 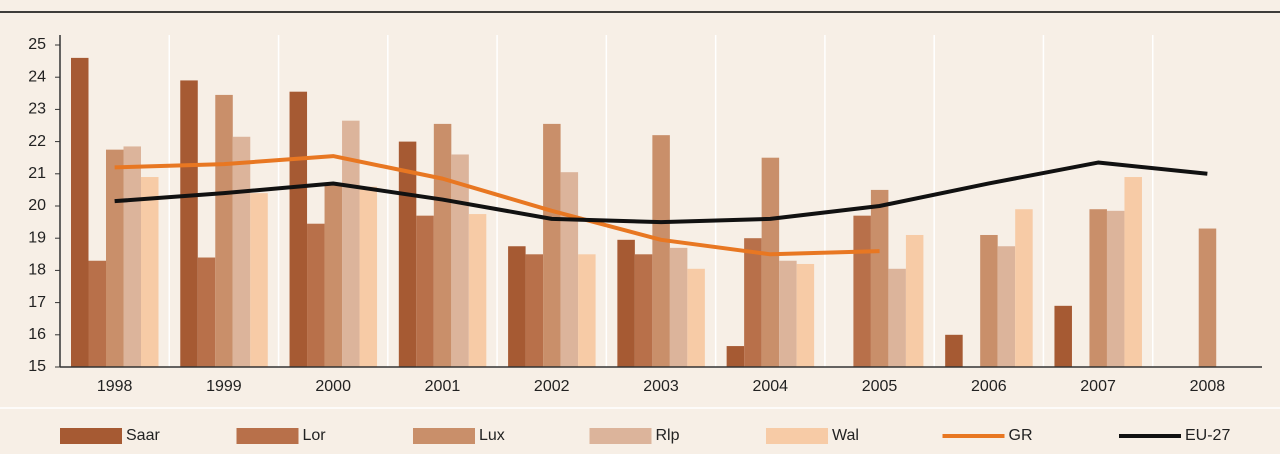 What do you see at coordinates (443, 386) in the screenshot?
I see `x-tick-label: 2001` at bounding box center [443, 386].